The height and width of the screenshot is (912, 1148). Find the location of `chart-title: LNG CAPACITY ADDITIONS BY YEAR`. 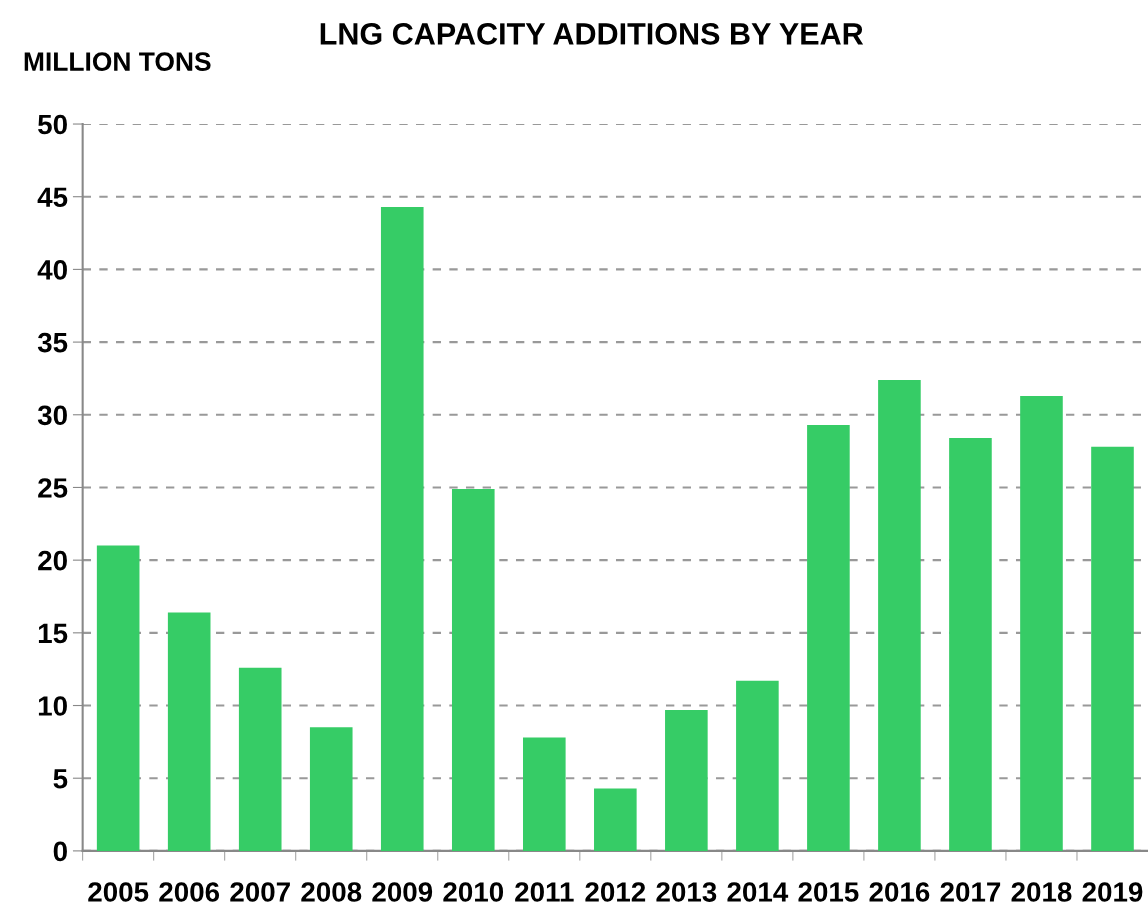

chart-title: LNG CAPACITY ADDITIONS BY YEAR is located at coordinates (592, 34).